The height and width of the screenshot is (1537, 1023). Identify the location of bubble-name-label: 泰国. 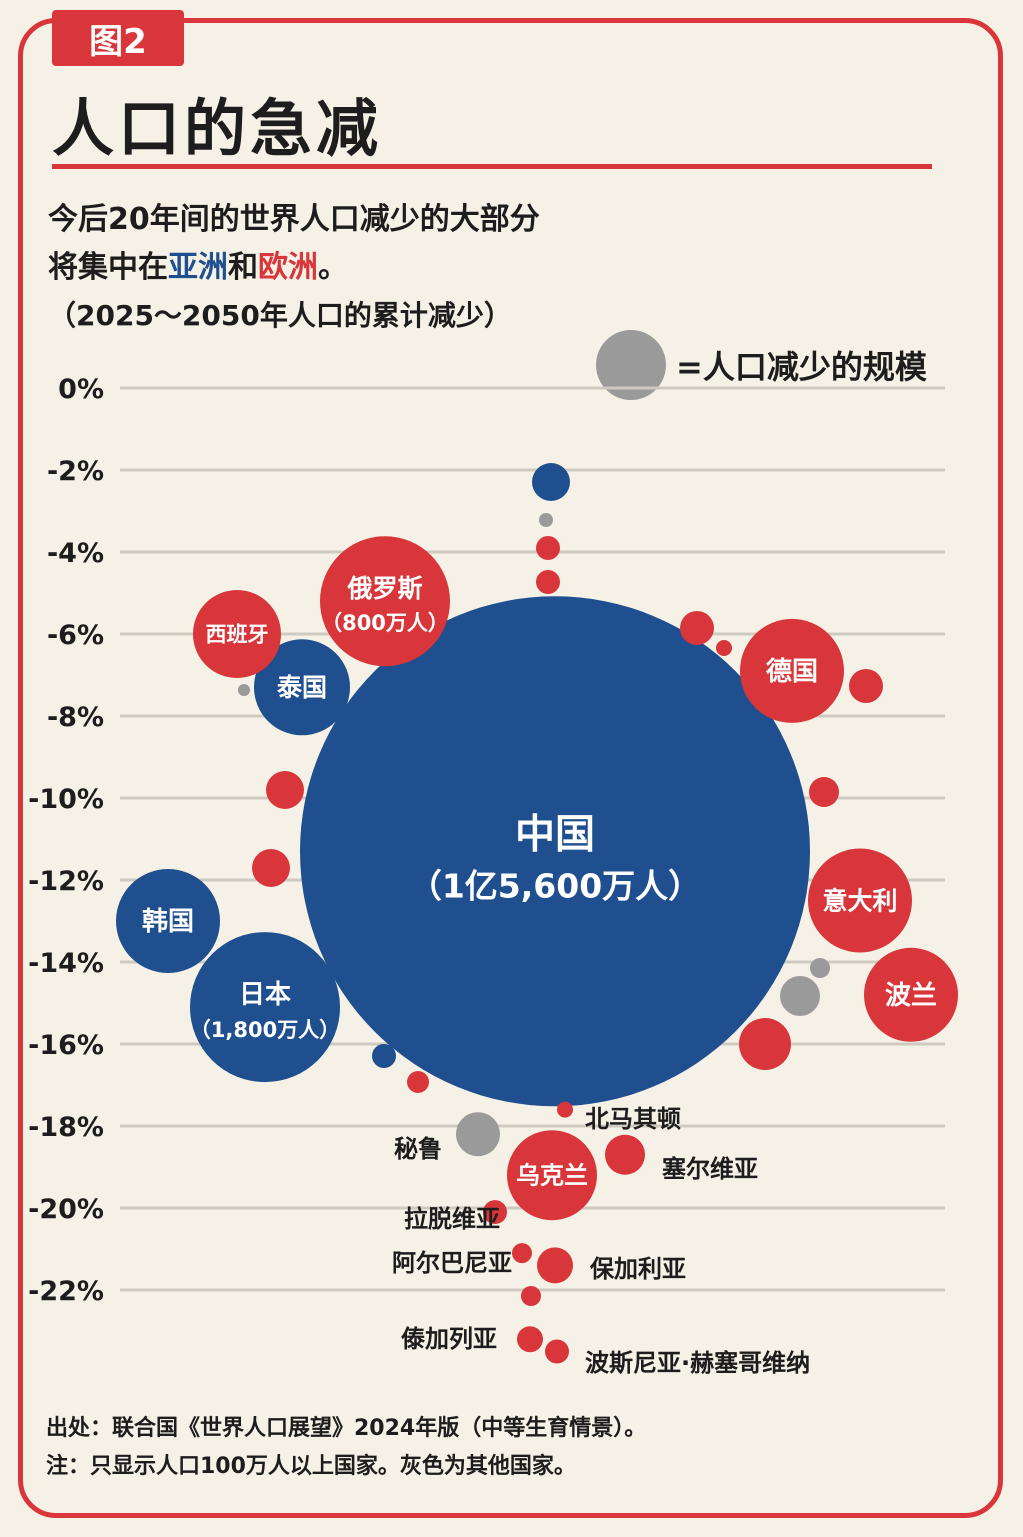
(302, 687).